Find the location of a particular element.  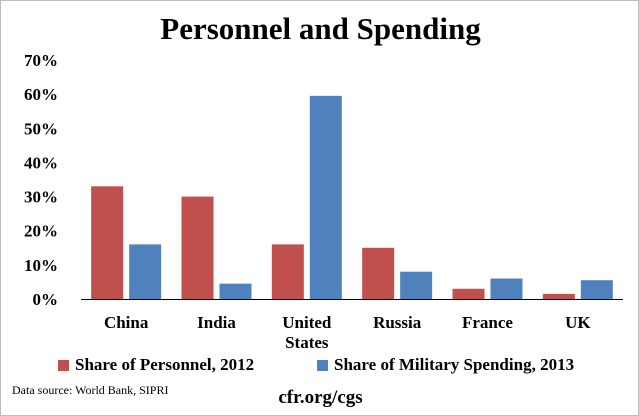

legend-swatch-personnel is located at coordinates (63, 365).